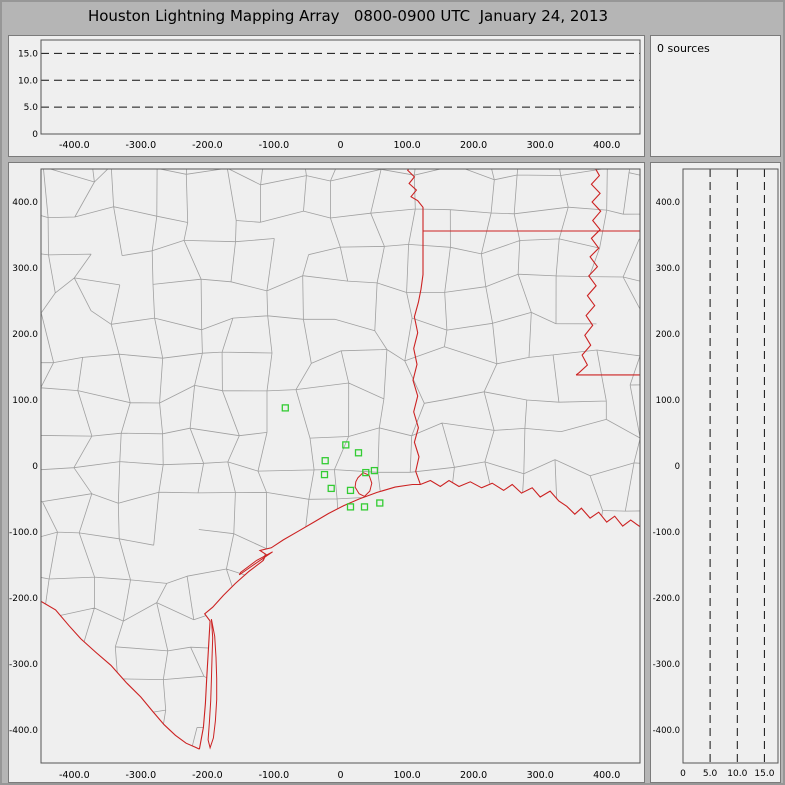 The width and height of the screenshot is (785, 785). Describe the element at coordinates (332, 457) in the screenshot. I see `lma-stations` at that location.